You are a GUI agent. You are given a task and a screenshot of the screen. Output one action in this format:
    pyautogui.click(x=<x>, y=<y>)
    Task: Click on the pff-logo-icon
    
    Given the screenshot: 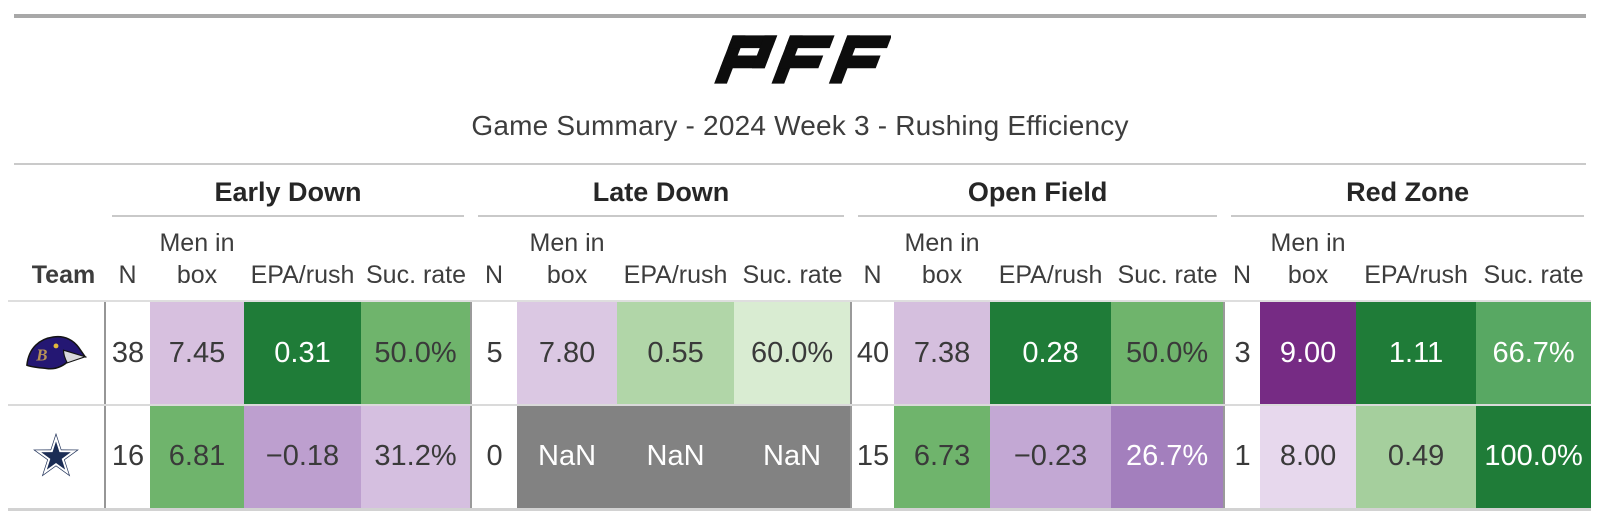 What is the action you would take?
    pyautogui.click(x=802, y=59)
    